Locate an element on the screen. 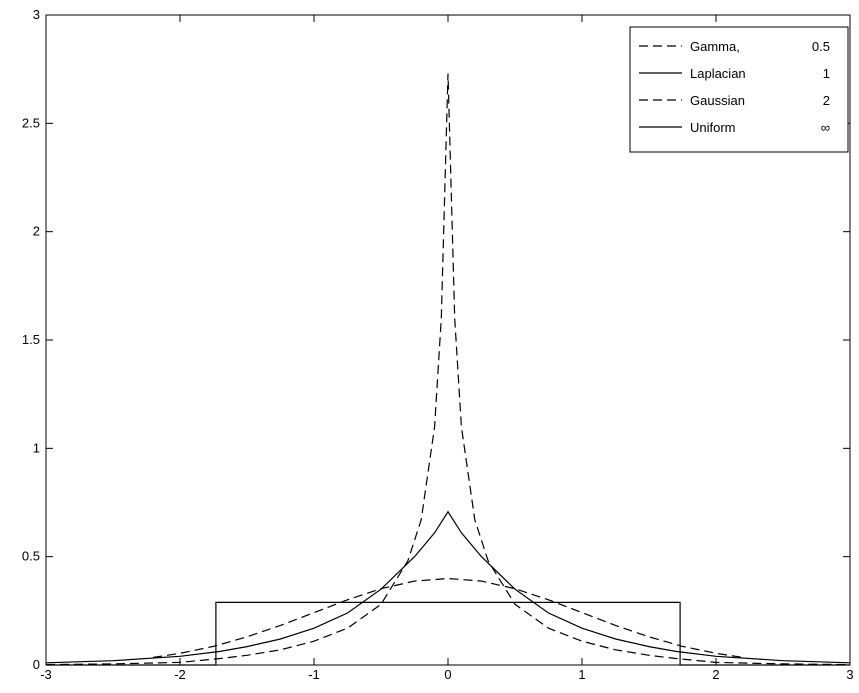  legend-box is located at coordinates (739, 89).